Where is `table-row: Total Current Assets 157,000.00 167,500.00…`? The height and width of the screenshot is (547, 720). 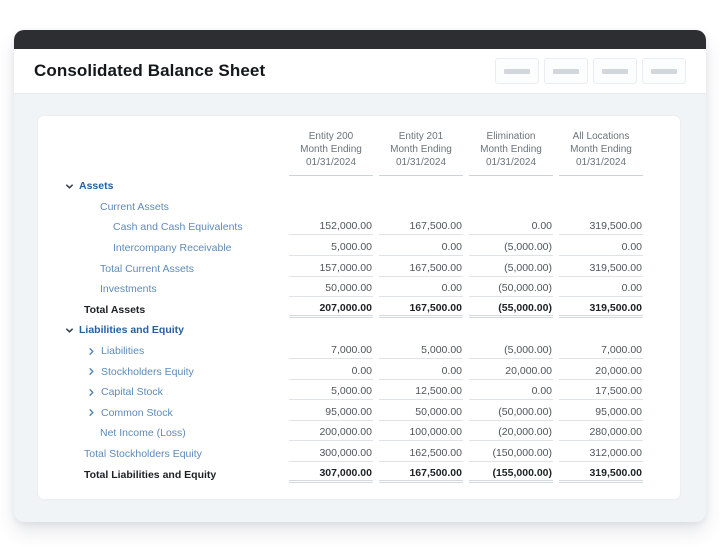
table-row: Total Current Assets 157,000.00 167,500.00… is located at coordinates (372, 268).